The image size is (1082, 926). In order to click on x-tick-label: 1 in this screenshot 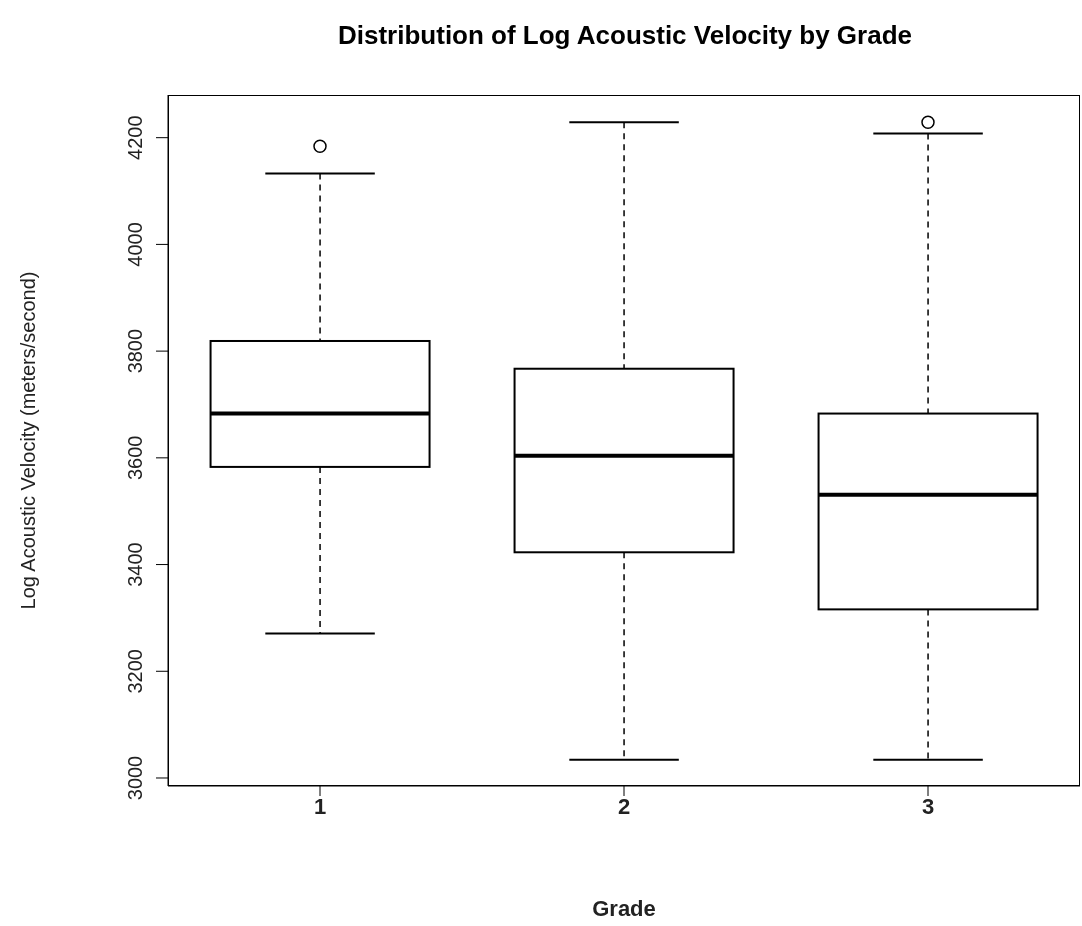, I will do `click(320, 806)`.